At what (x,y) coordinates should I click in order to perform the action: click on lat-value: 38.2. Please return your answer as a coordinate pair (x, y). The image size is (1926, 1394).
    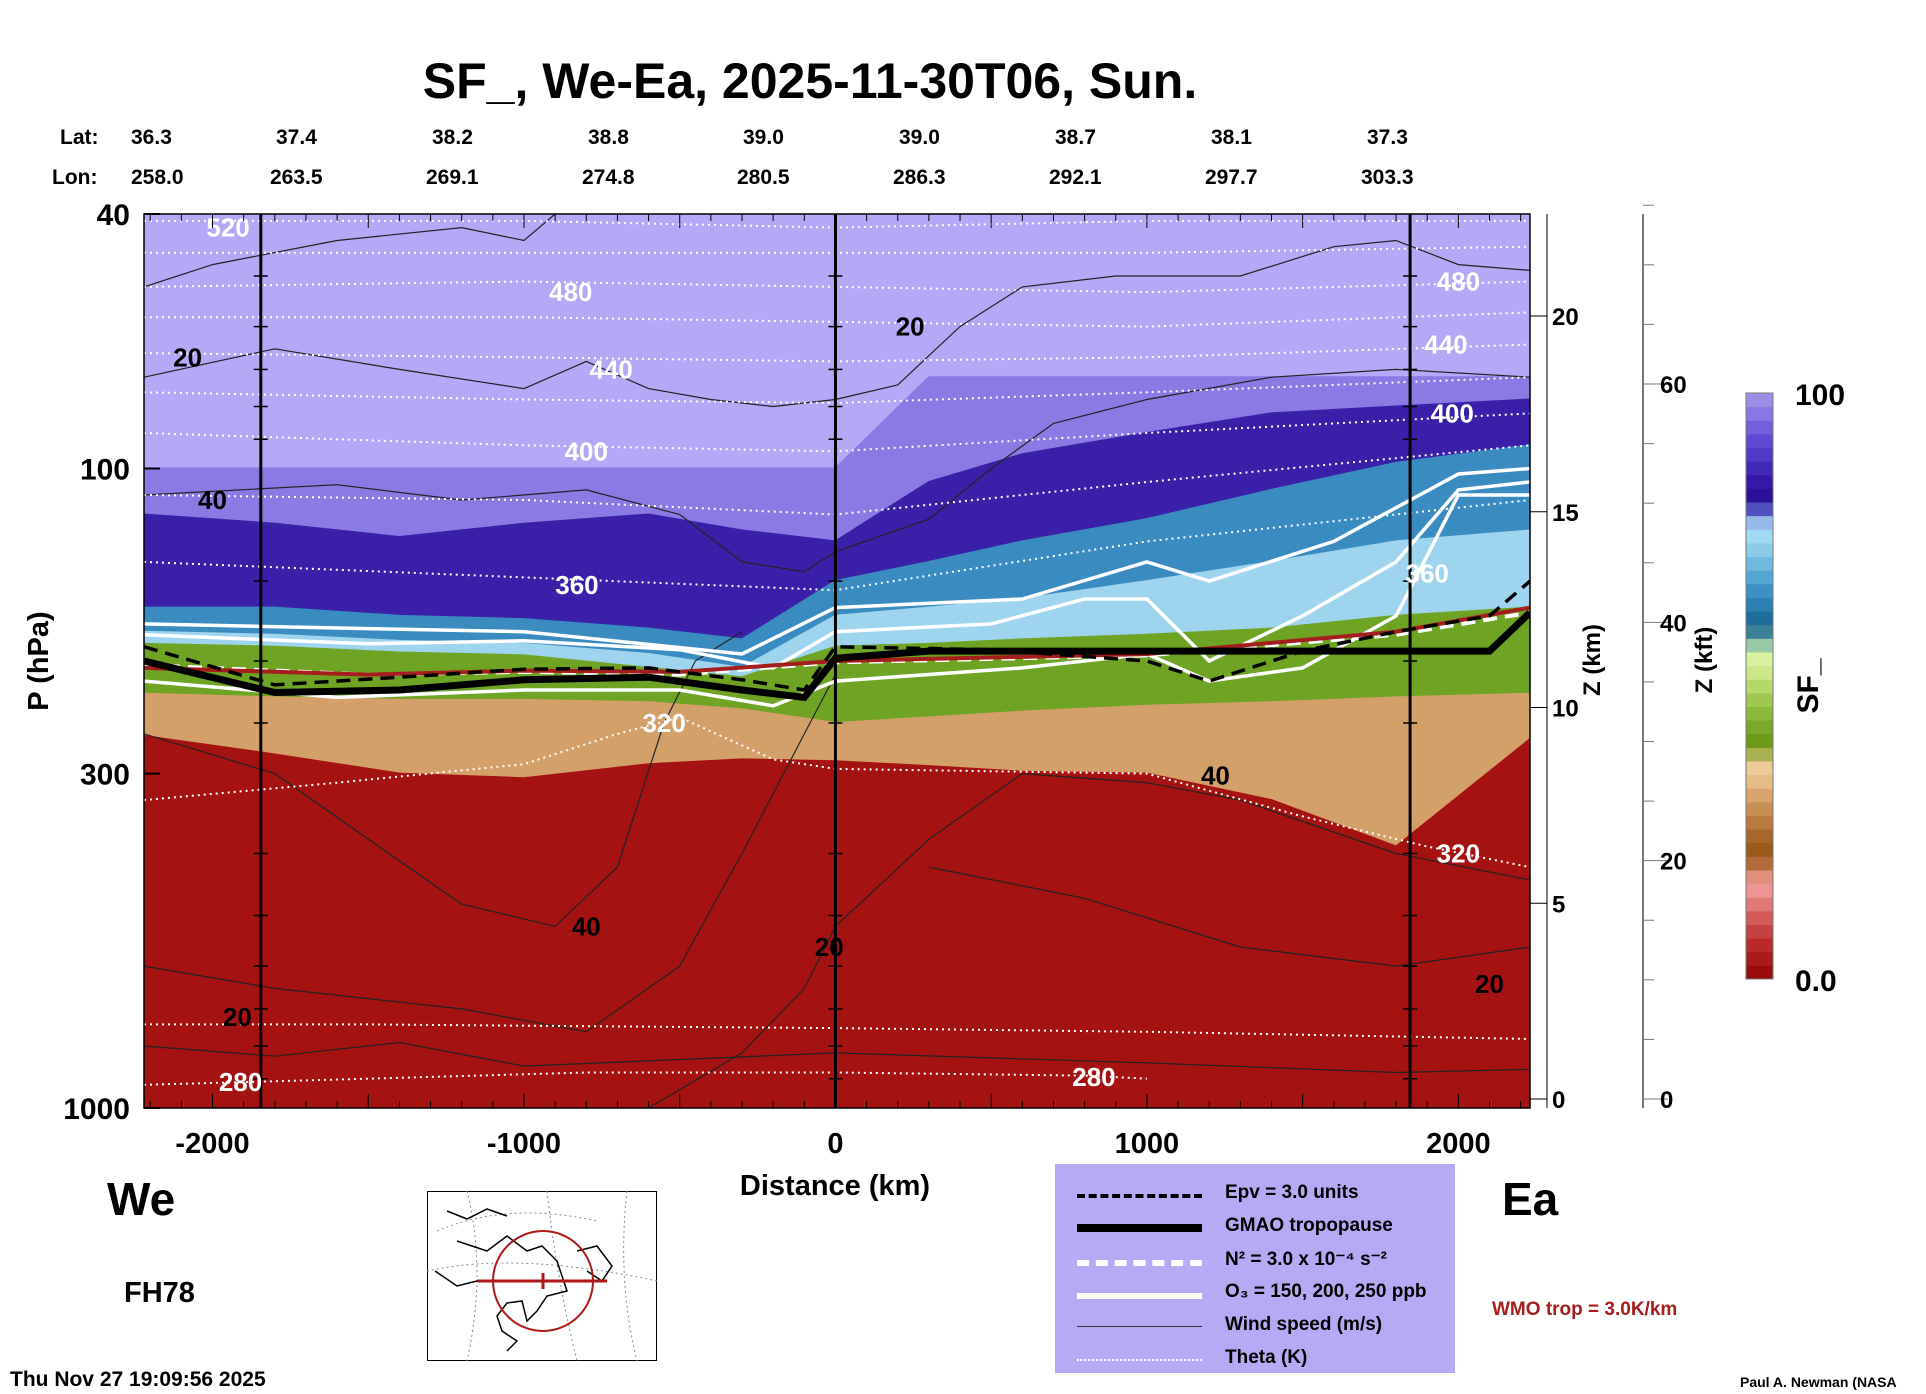
    Looking at the image, I should click on (452, 137).